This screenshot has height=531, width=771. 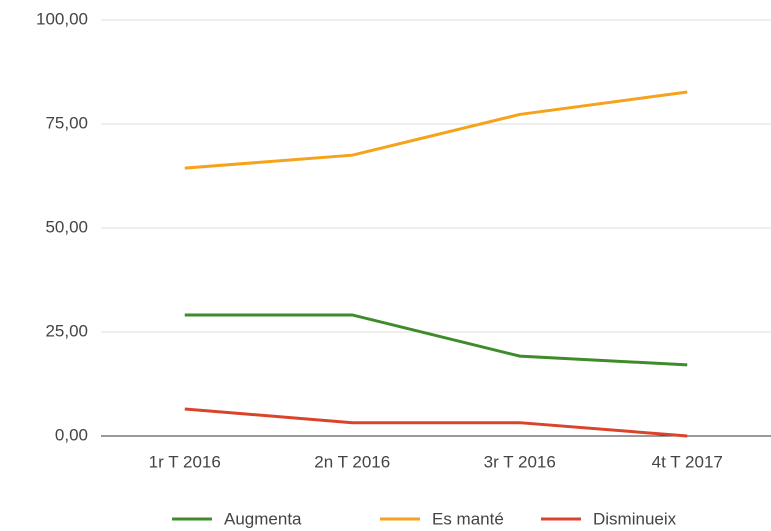 I want to click on x-tick-label: 4t T 2017, so click(x=687, y=461).